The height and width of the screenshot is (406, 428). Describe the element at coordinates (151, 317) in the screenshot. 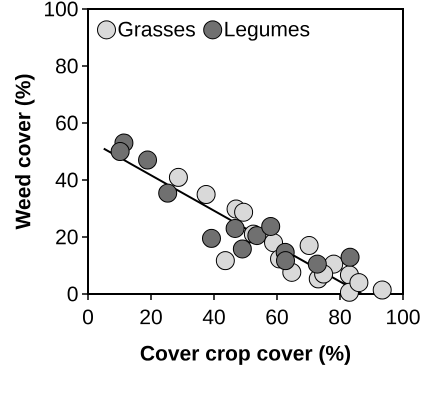

I see `x-tick-label: 20` at that location.